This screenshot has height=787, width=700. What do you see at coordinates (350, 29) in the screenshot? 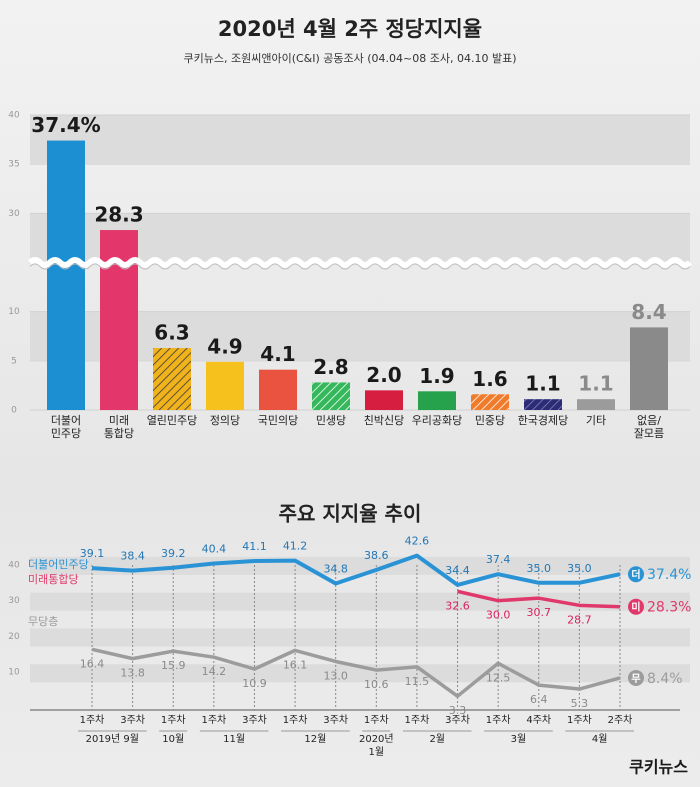
I see `chart-title: 2020년 4월 2주 정당지지율` at bounding box center [350, 29].